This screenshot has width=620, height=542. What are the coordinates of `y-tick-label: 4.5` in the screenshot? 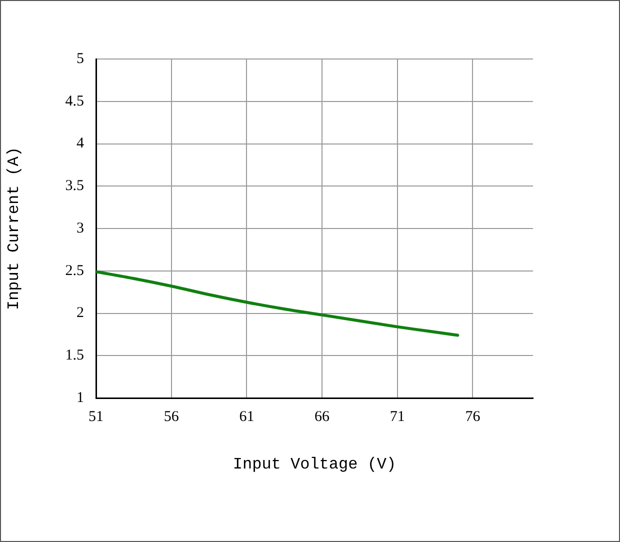 It's located at (74, 101).